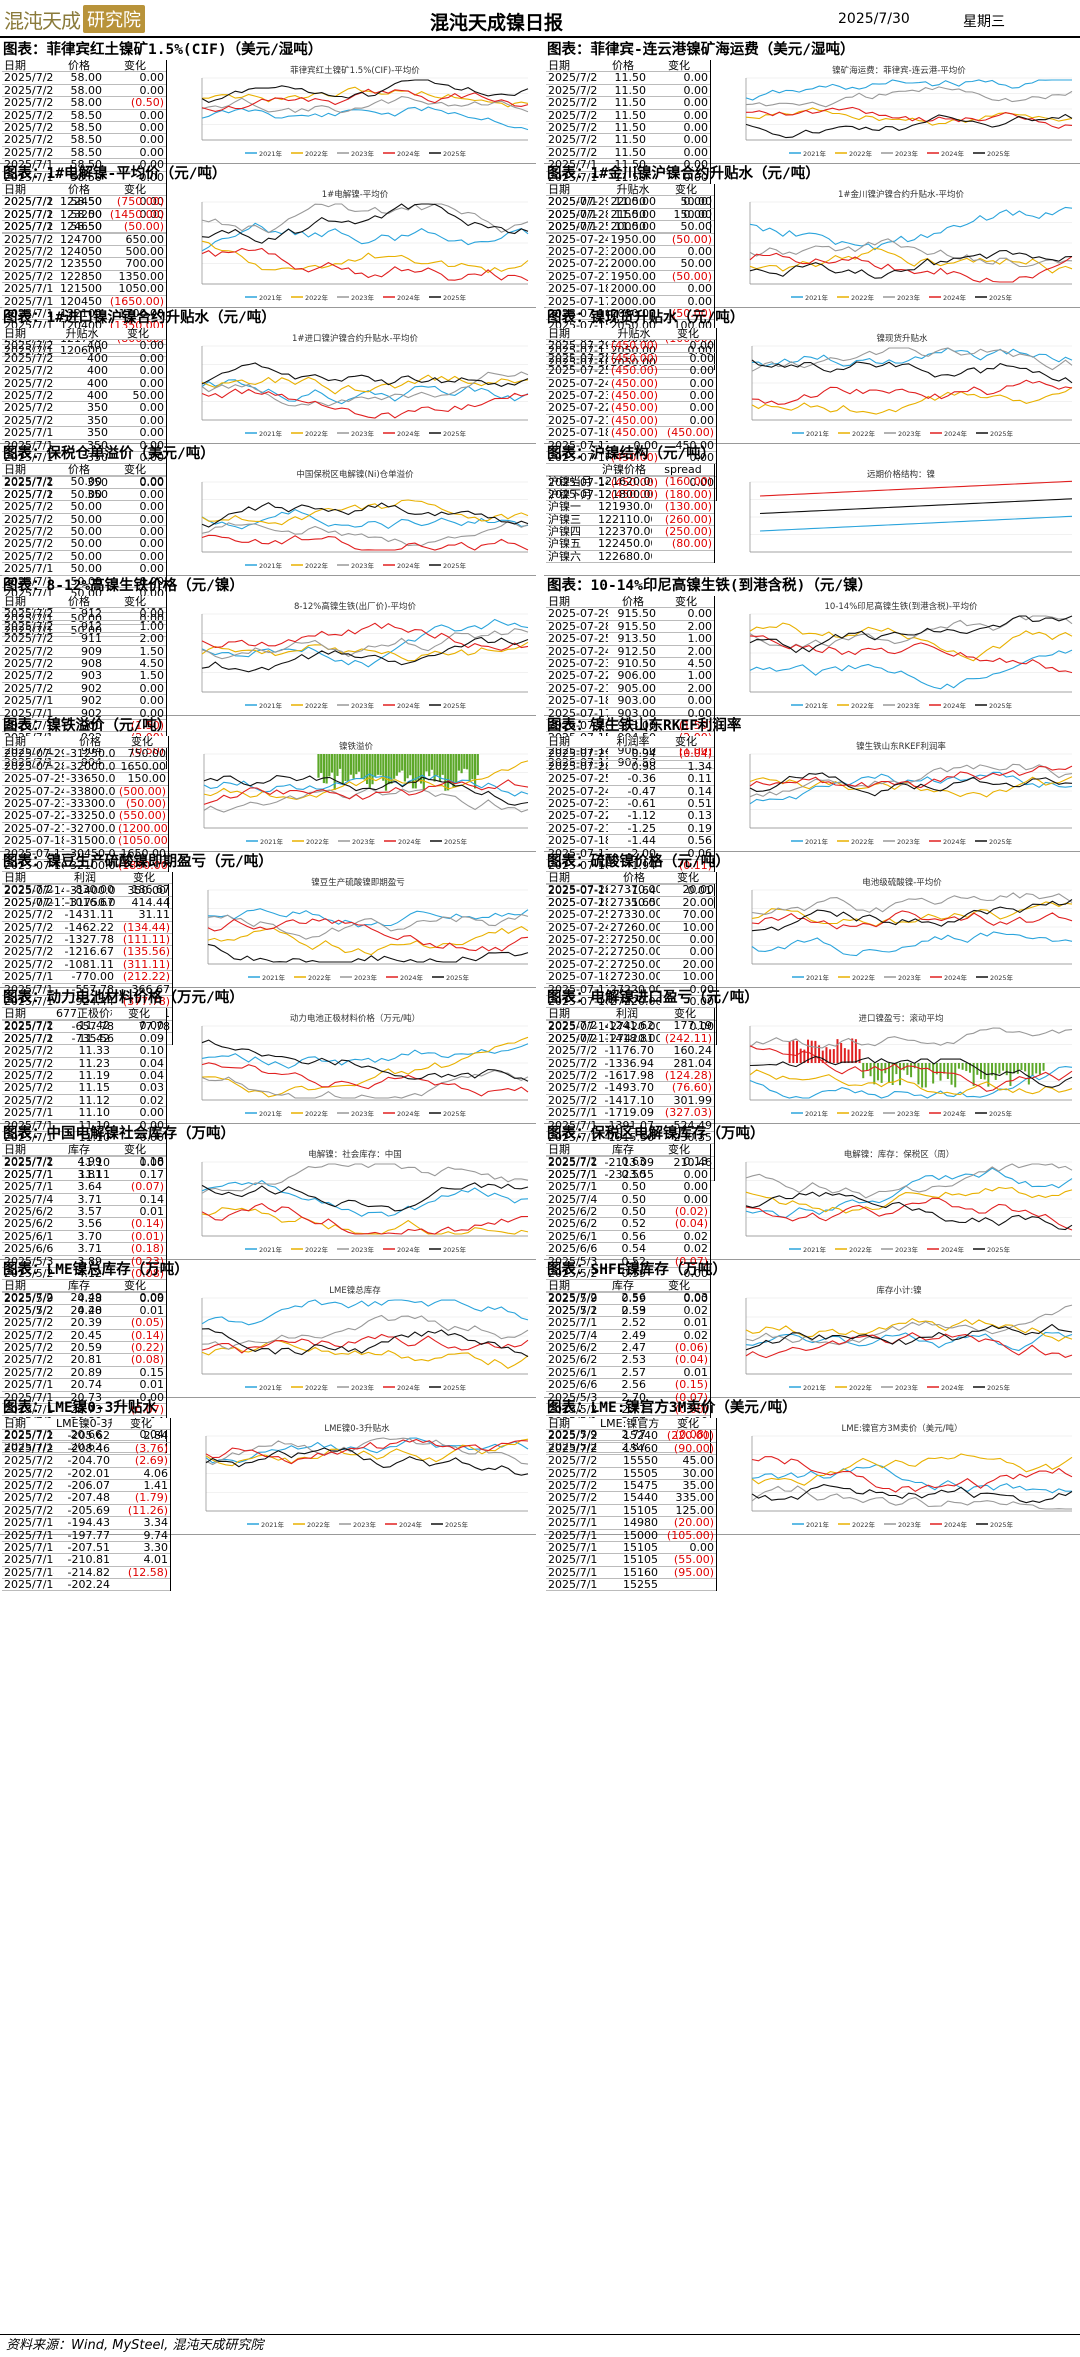 The image size is (1080, 2357). Describe the element at coordinates (355, 1018) in the screenshot. I see `chart-title: 动力电池正极材料价格（万元/吨）` at that location.